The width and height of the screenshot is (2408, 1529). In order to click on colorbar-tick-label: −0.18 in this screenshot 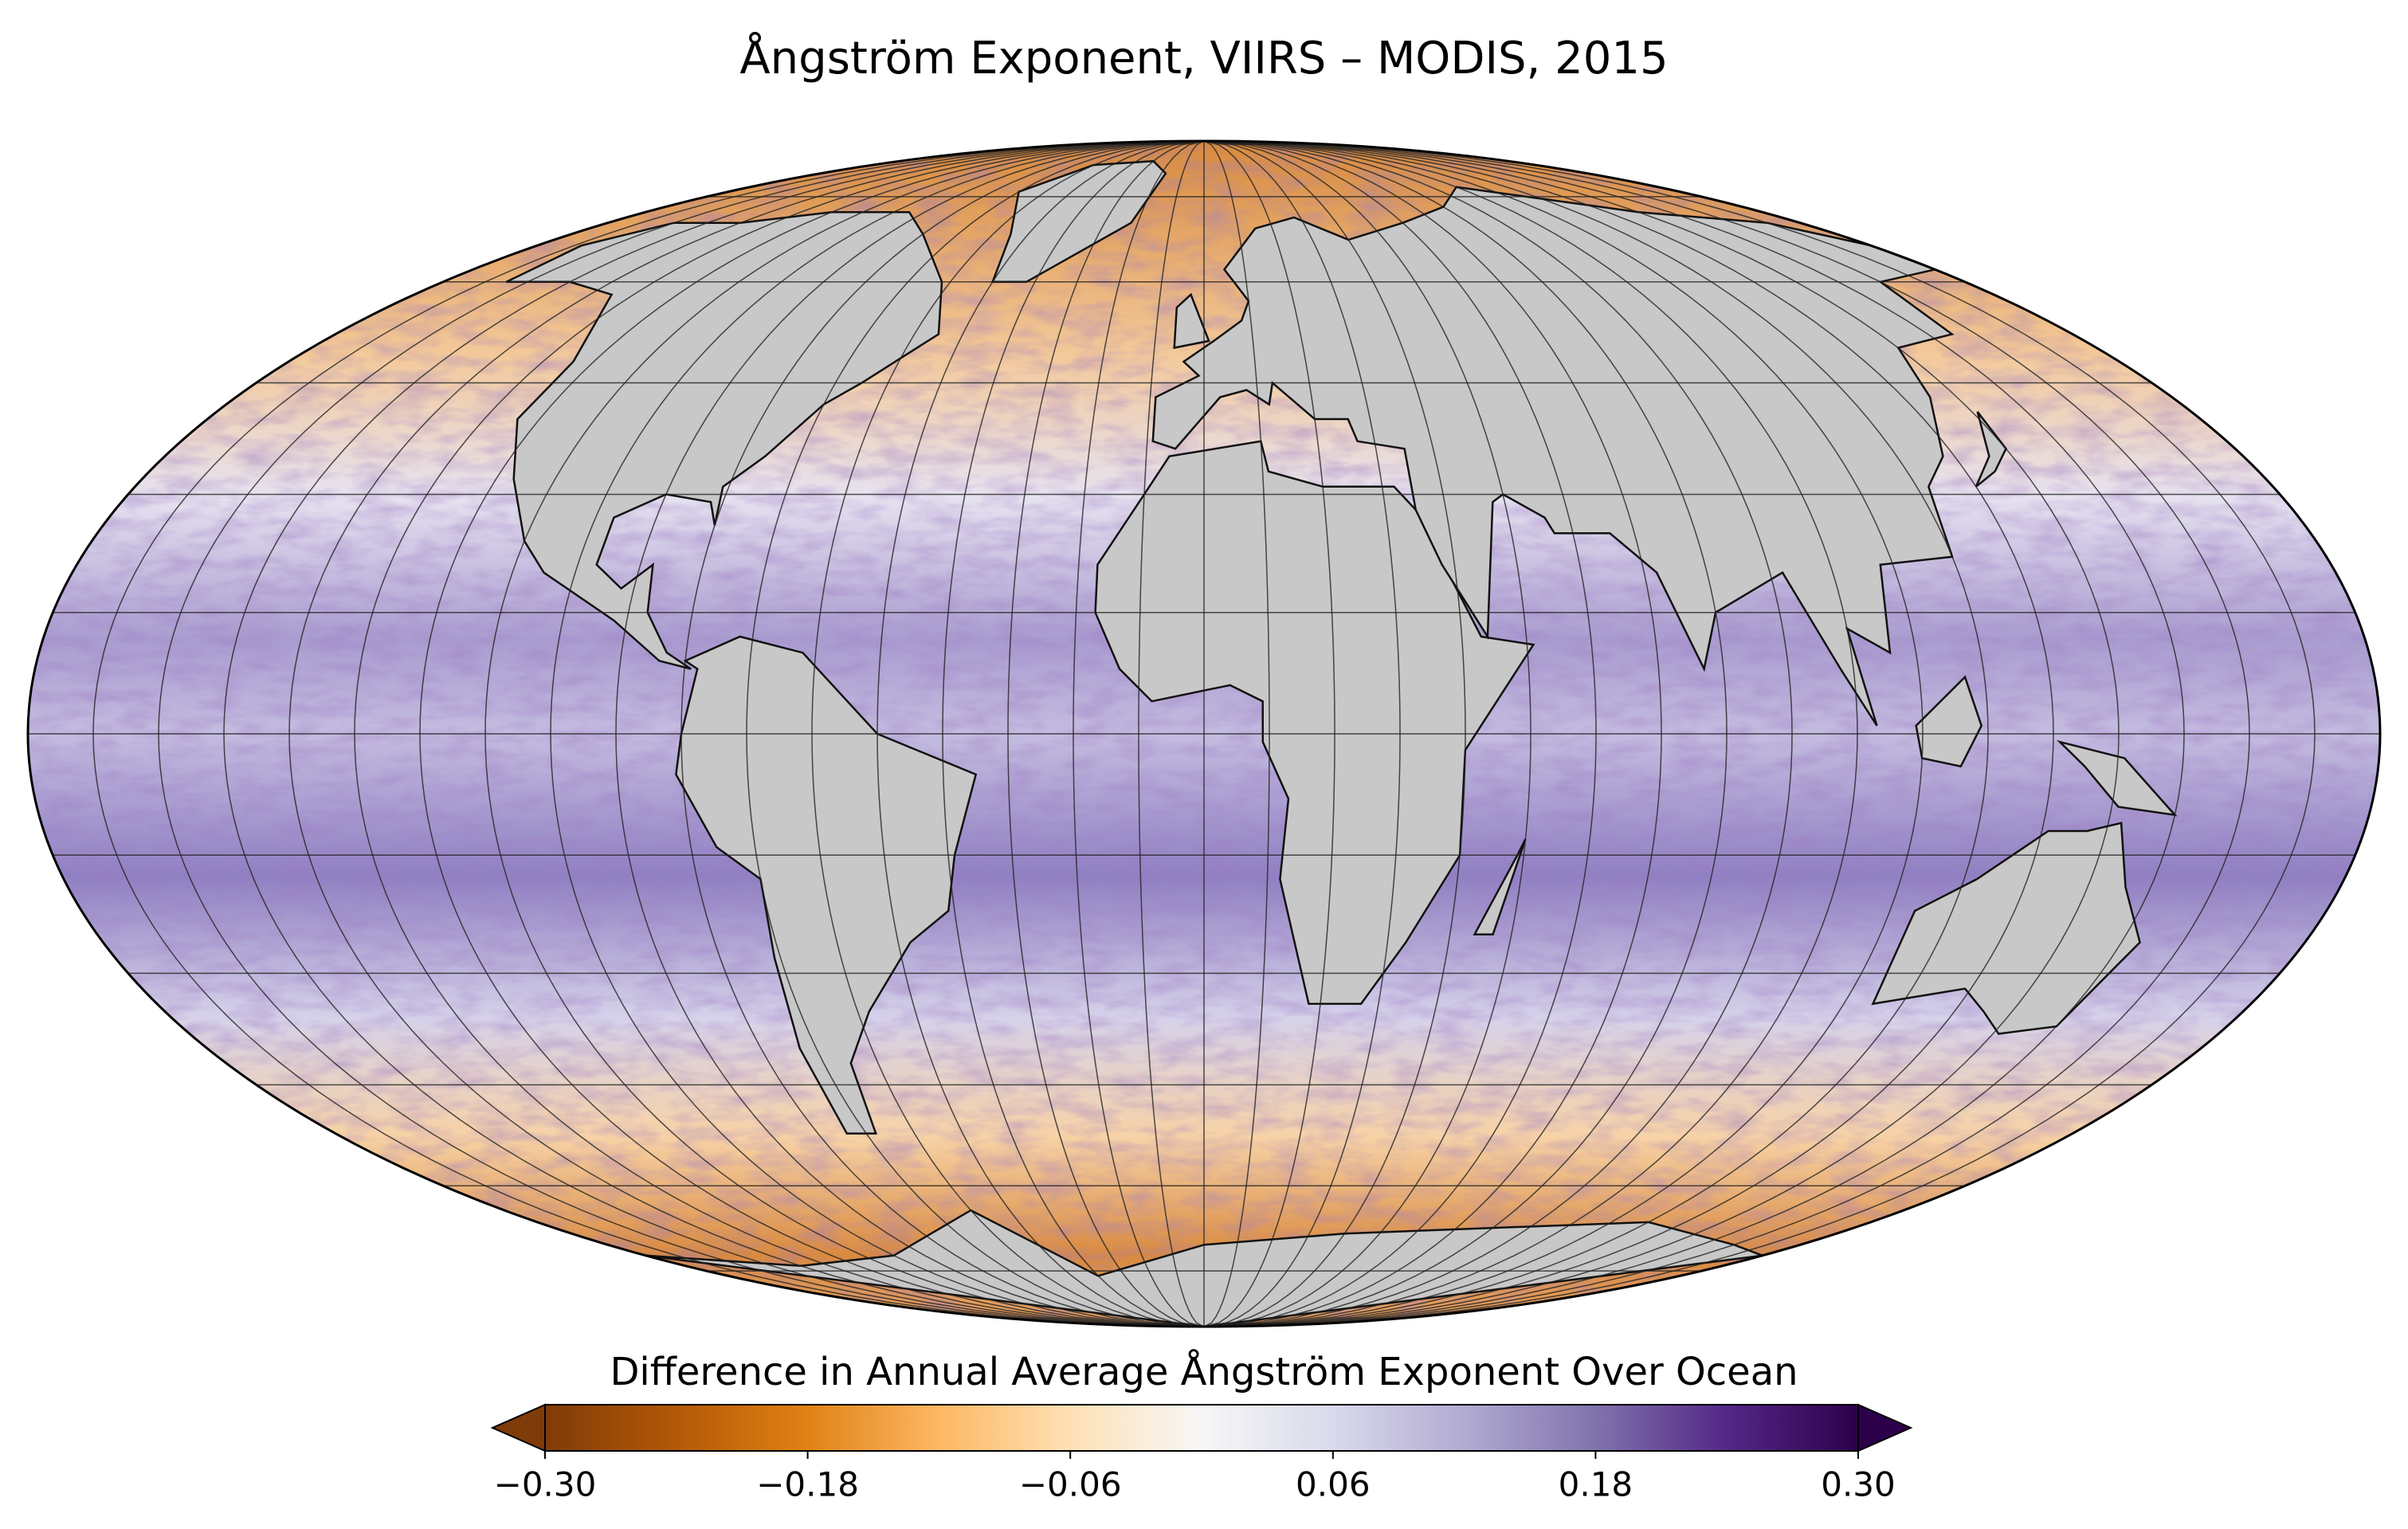, I will do `click(807, 1484)`.